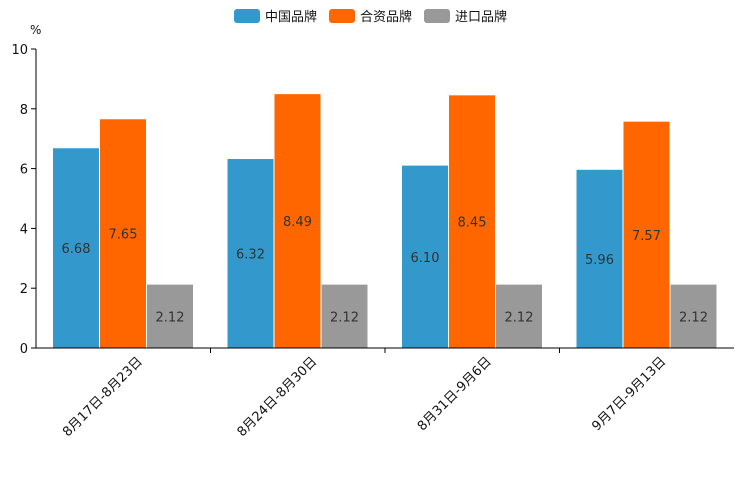 The height and width of the screenshot is (496, 744). I want to click on y-tick-label: 2, so click(24, 289).